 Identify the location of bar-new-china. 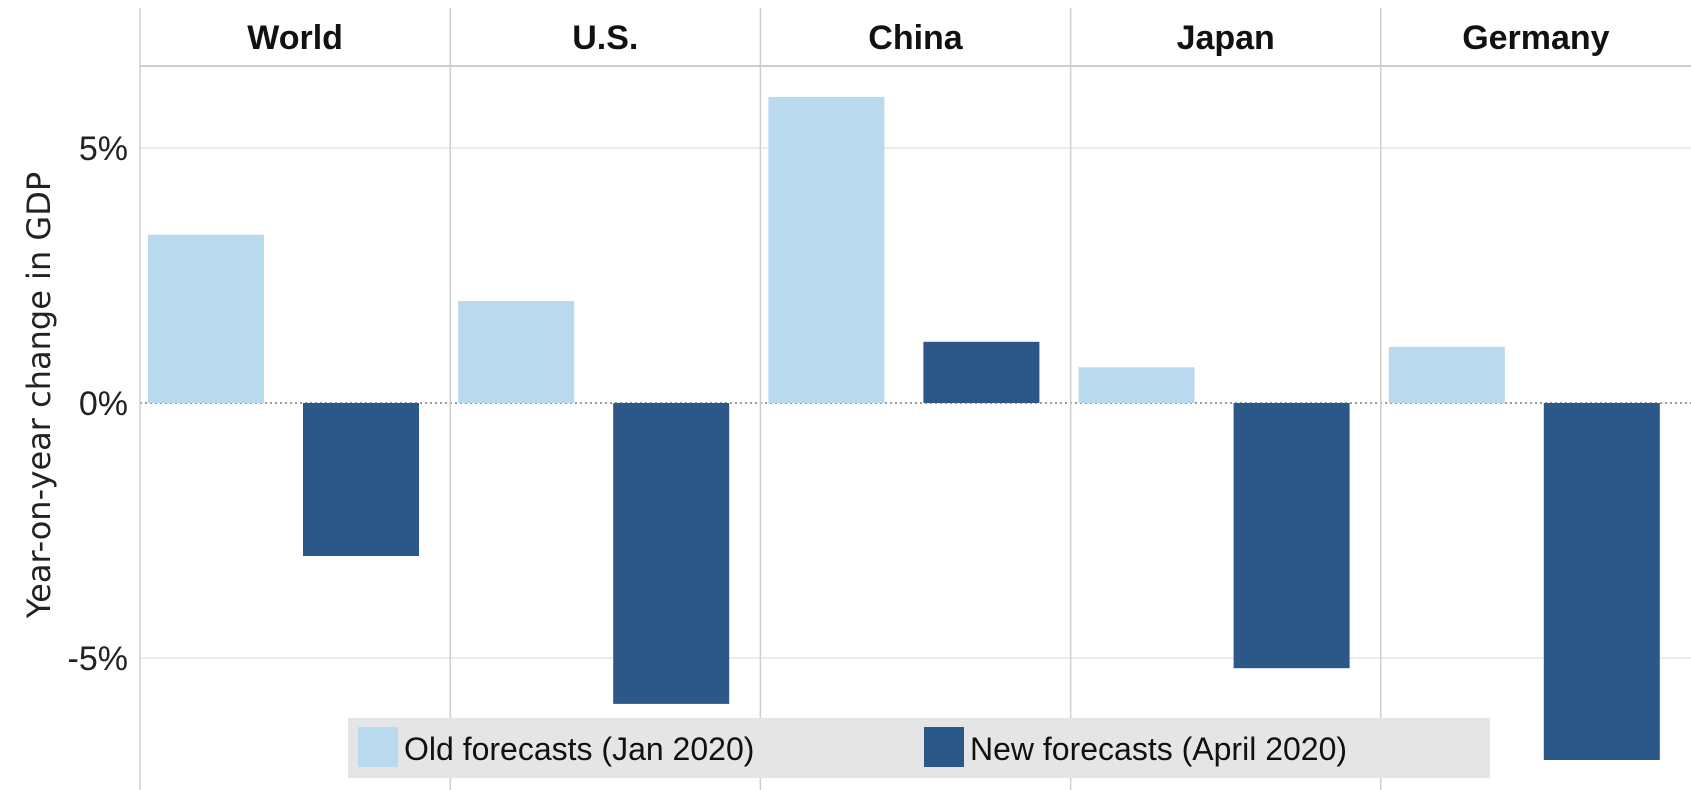
(981, 372).